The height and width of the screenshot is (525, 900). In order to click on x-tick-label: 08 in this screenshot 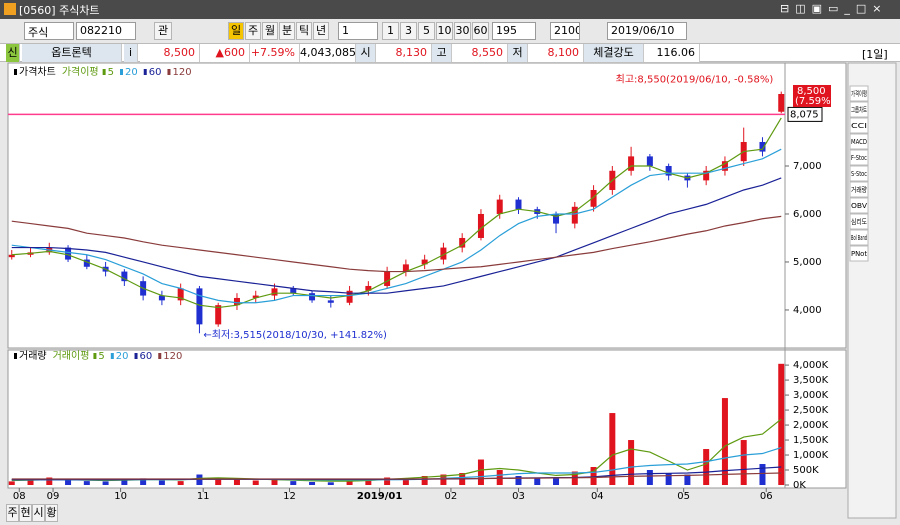, I will do `click(19, 496)`.